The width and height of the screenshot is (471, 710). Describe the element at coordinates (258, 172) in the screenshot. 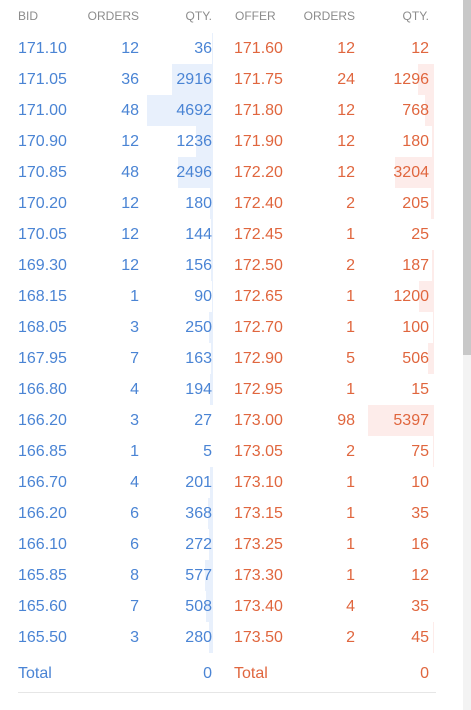

I see `offer-price: 172.20` at that location.